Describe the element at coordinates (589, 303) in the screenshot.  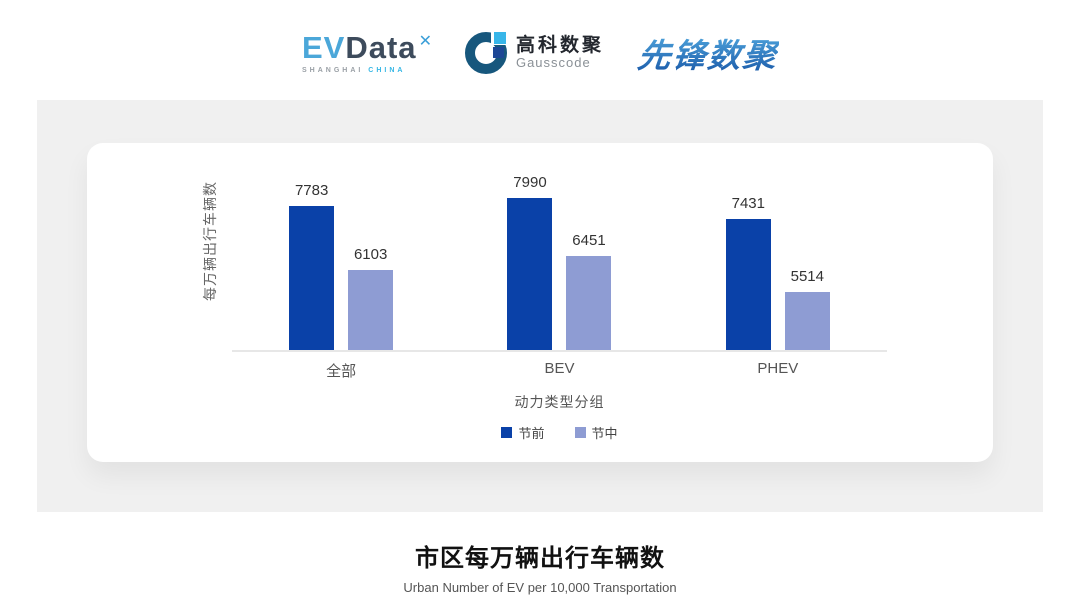
I see `bar-BEV-节中` at that location.